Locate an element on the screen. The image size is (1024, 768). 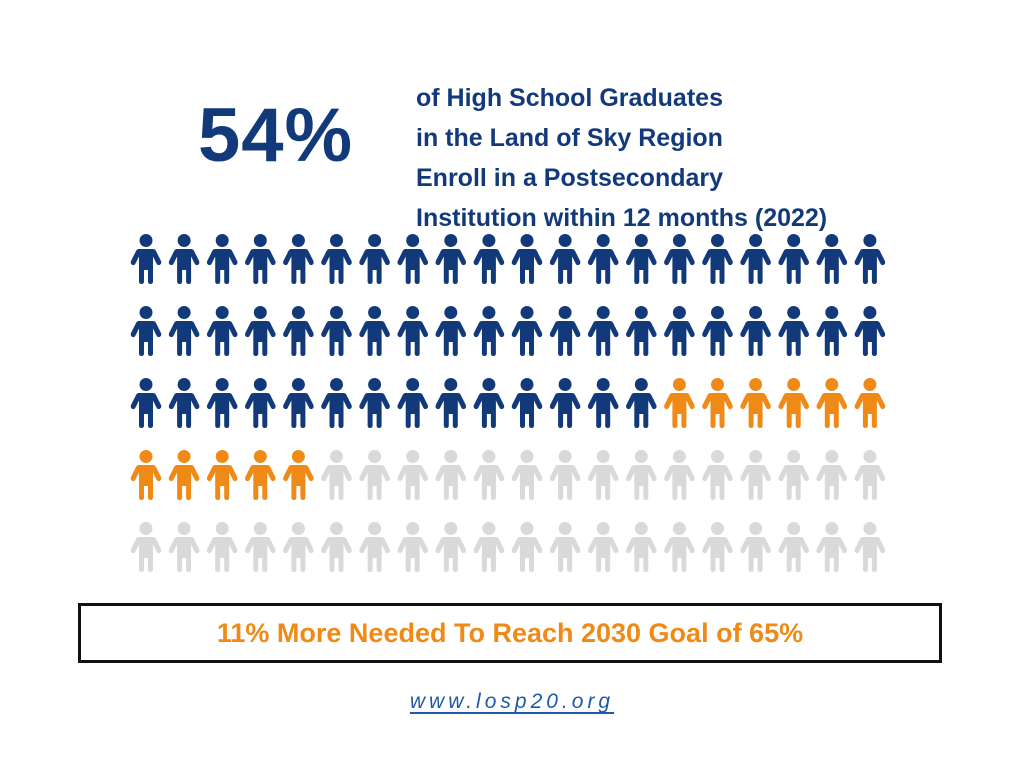
headline-line-1: of High School Graduates is located at coordinates (569, 98).